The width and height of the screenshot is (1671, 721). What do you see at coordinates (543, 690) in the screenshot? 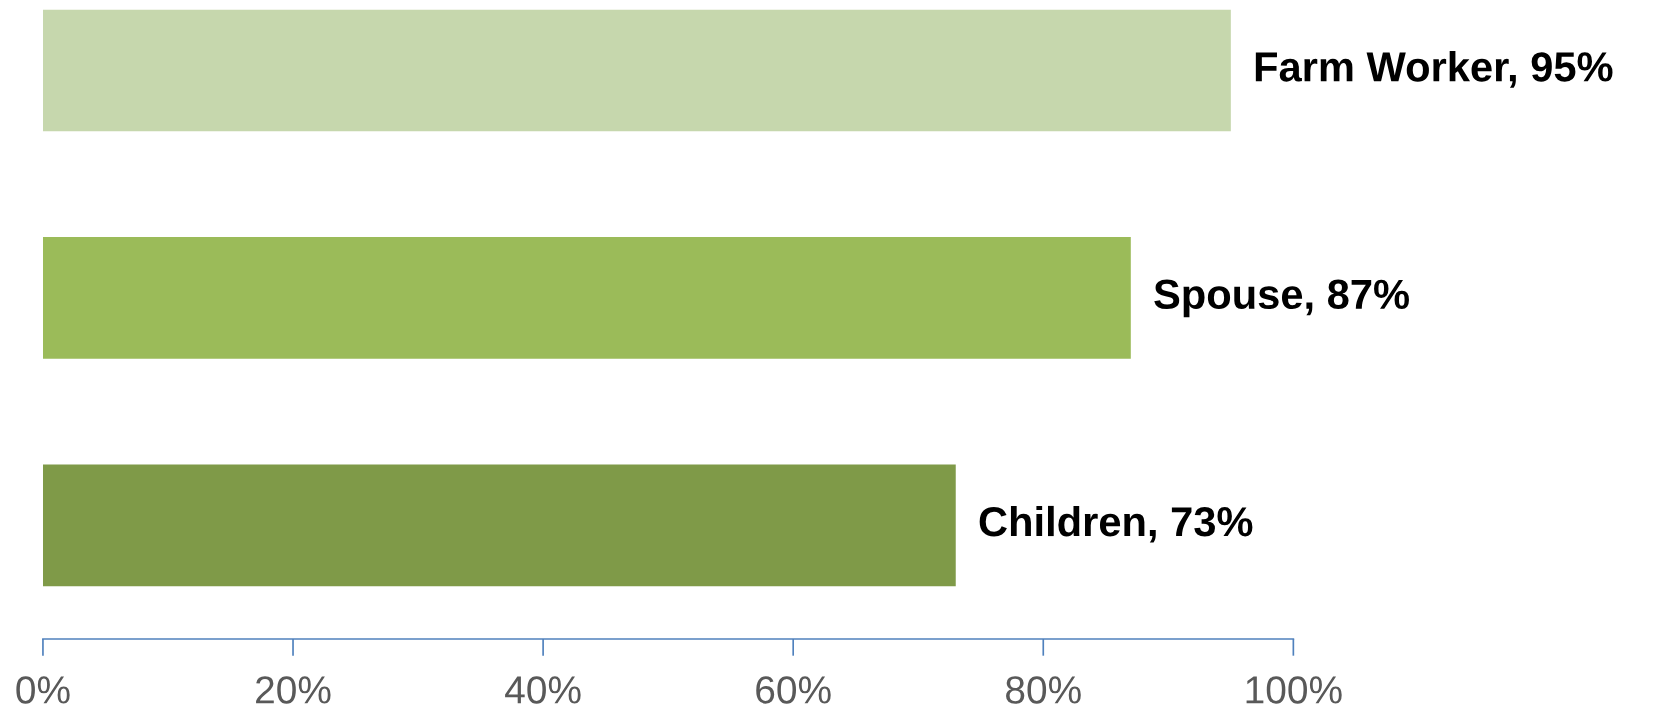
I see `x-tick-label: 40%` at bounding box center [543, 690].